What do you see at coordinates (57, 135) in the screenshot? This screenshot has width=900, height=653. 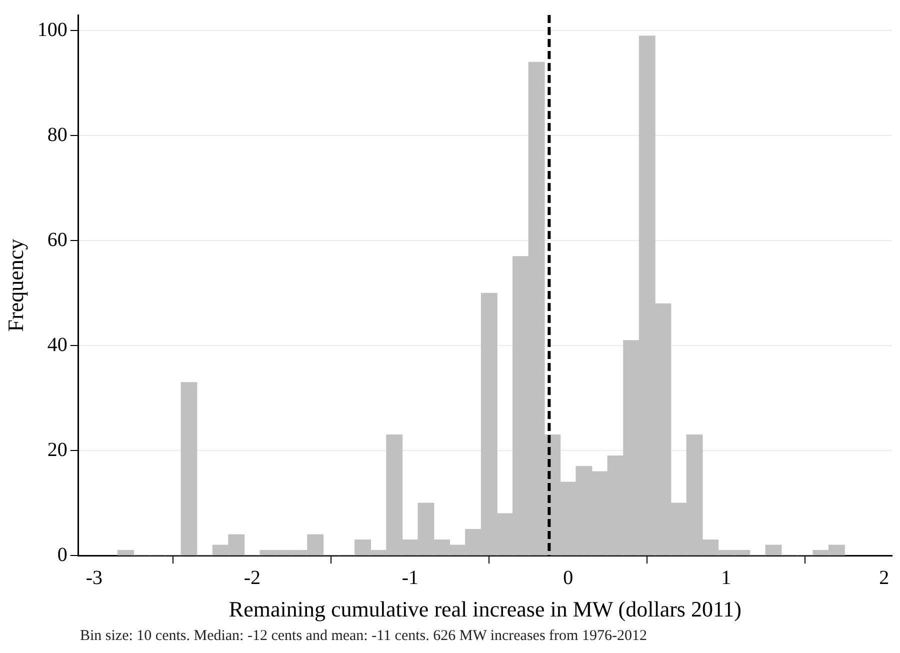 I see `y-tick-label: 80` at bounding box center [57, 135].